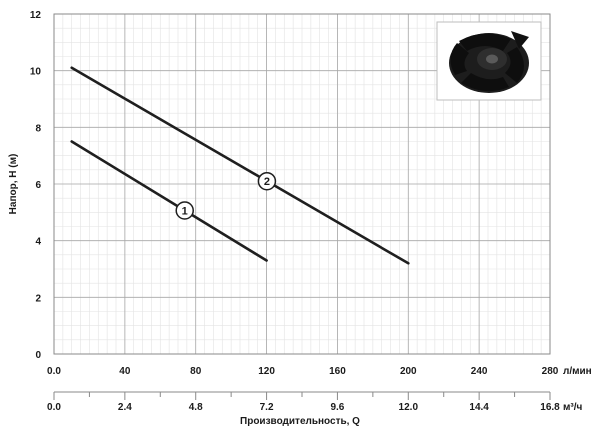 This screenshot has height=435, width=600. What do you see at coordinates (267, 407) in the screenshot?
I see `x-tick-label-secondary: 7.2` at bounding box center [267, 407].